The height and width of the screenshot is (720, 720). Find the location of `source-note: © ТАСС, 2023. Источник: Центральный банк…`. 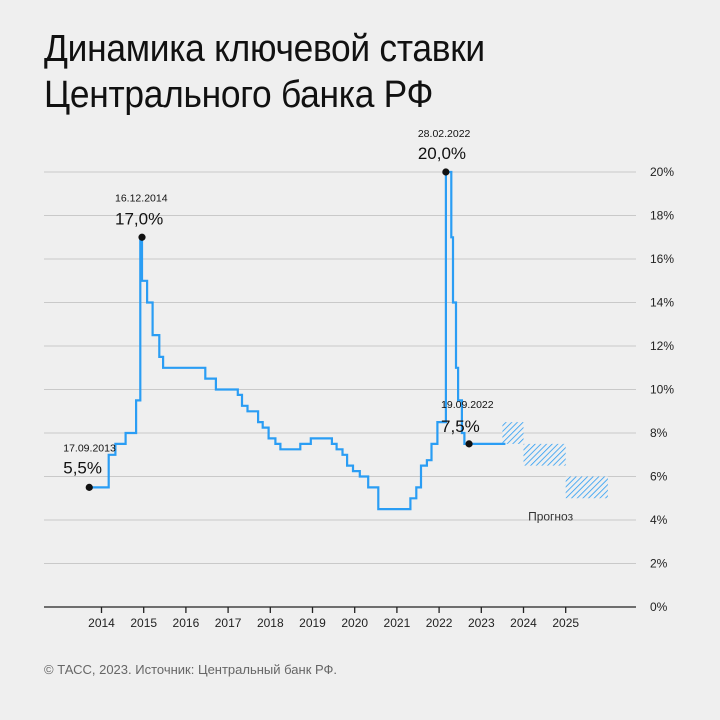

source-note: © ТАСС, 2023. Источник: Центральный банк… is located at coordinates (191, 669).